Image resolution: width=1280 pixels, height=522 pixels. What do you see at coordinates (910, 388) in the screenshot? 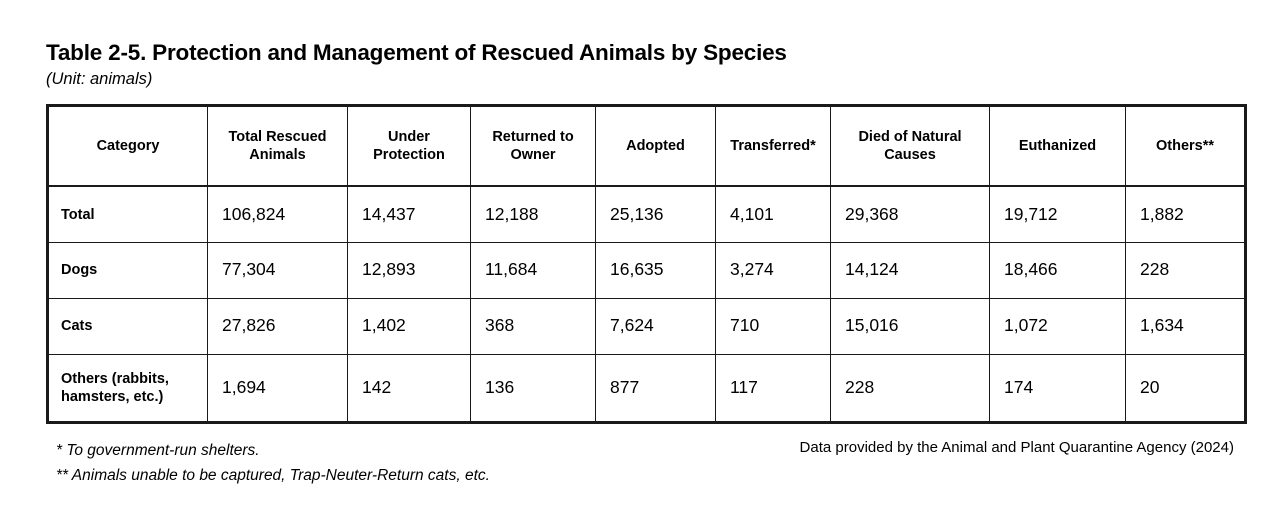
I see `cell-died-natural: 228` at bounding box center [910, 388].